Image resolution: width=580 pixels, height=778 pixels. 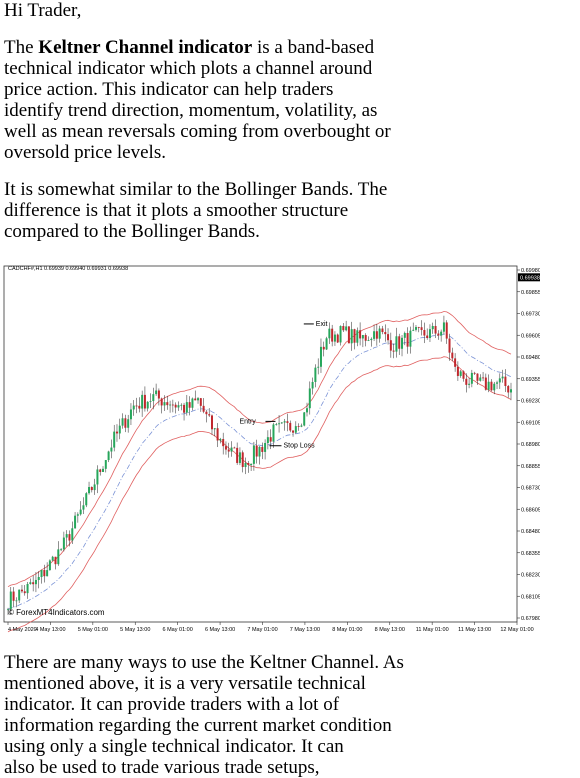 I want to click on y-tick-label: 0.69855, so click(x=530, y=293).